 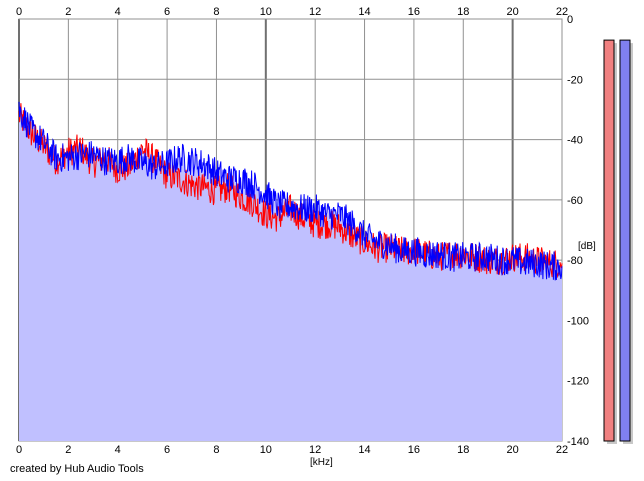 I want to click on x-tick-label-bottom: 14, so click(x=364, y=450).